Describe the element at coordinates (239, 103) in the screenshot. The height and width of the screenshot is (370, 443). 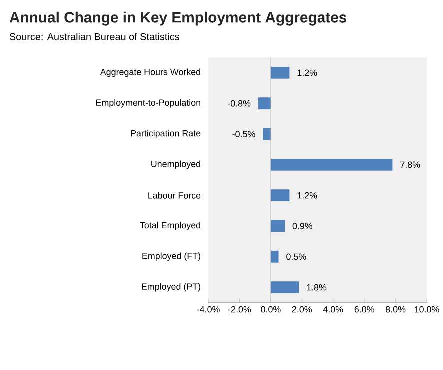
I see `data-label: -0.8%` at that location.